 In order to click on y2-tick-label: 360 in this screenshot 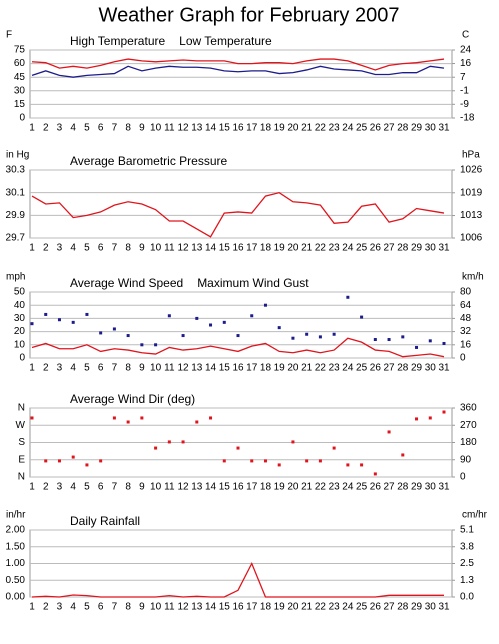, I will do `click(468, 408)`.